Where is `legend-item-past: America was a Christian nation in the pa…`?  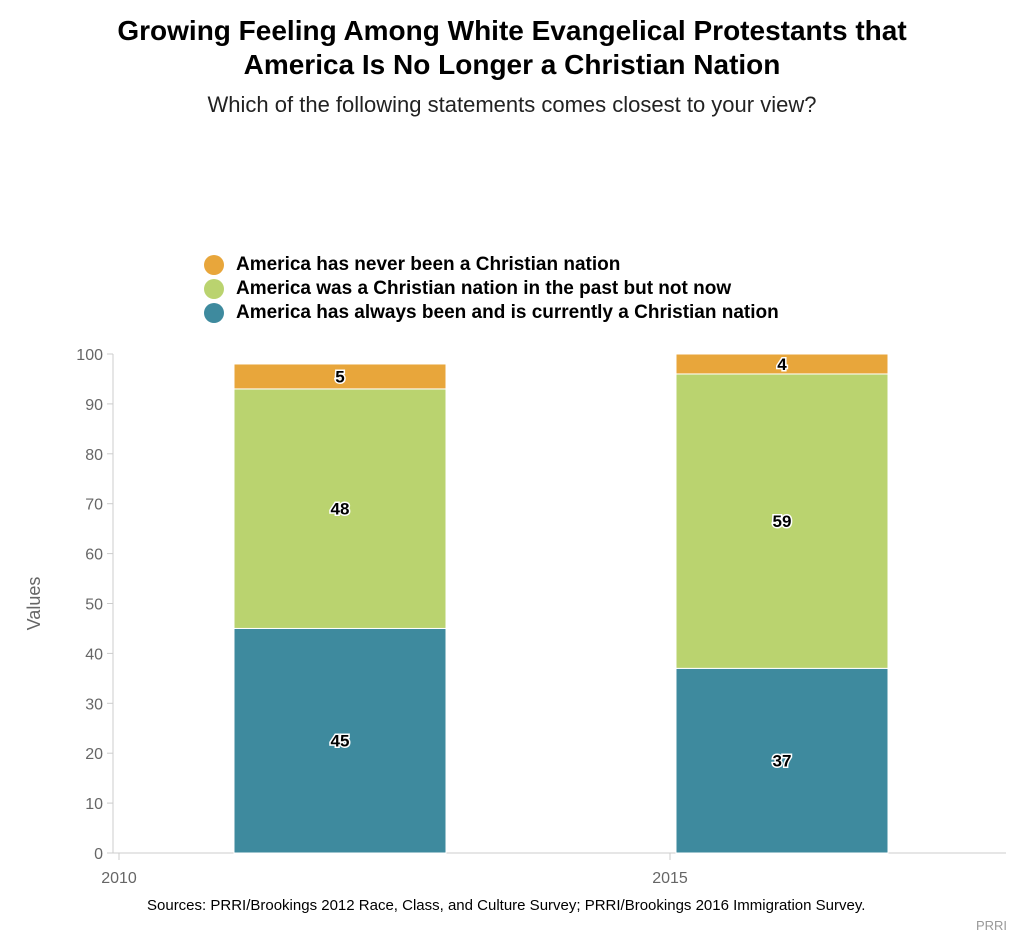
legend-item-past: America was a Christian nation in the pa… is located at coordinates (491, 289).